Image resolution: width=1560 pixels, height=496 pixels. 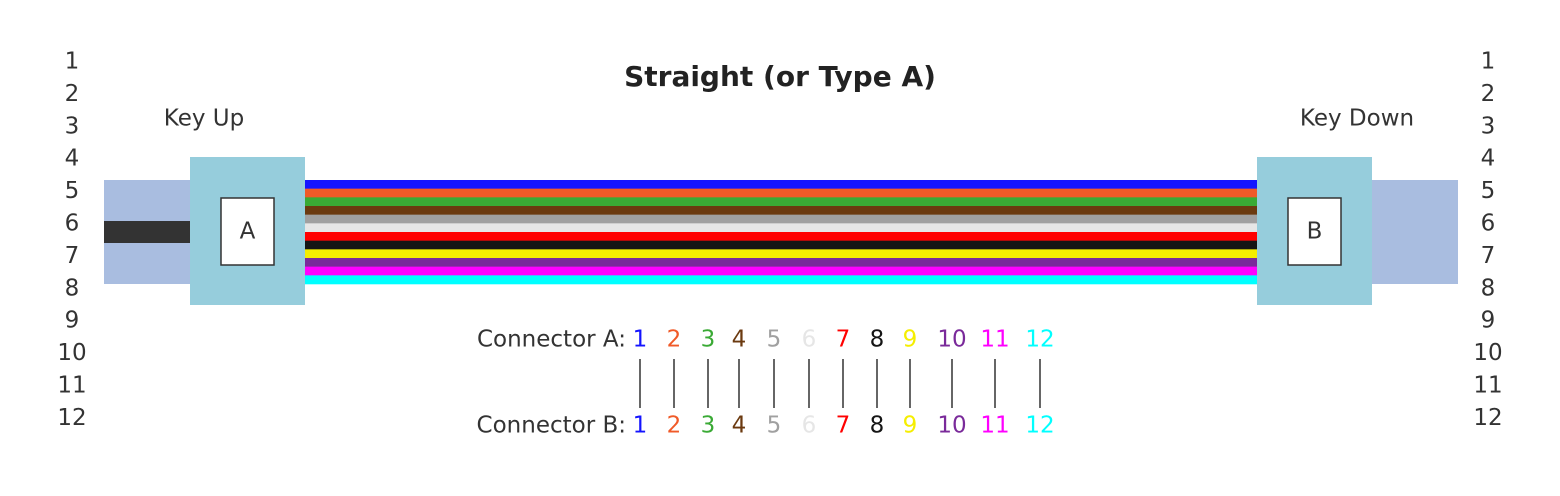 What do you see at coordinates (774, 426) in the screenshot?
I see `connector-b-number: 5` at bounding box center [774, 426].